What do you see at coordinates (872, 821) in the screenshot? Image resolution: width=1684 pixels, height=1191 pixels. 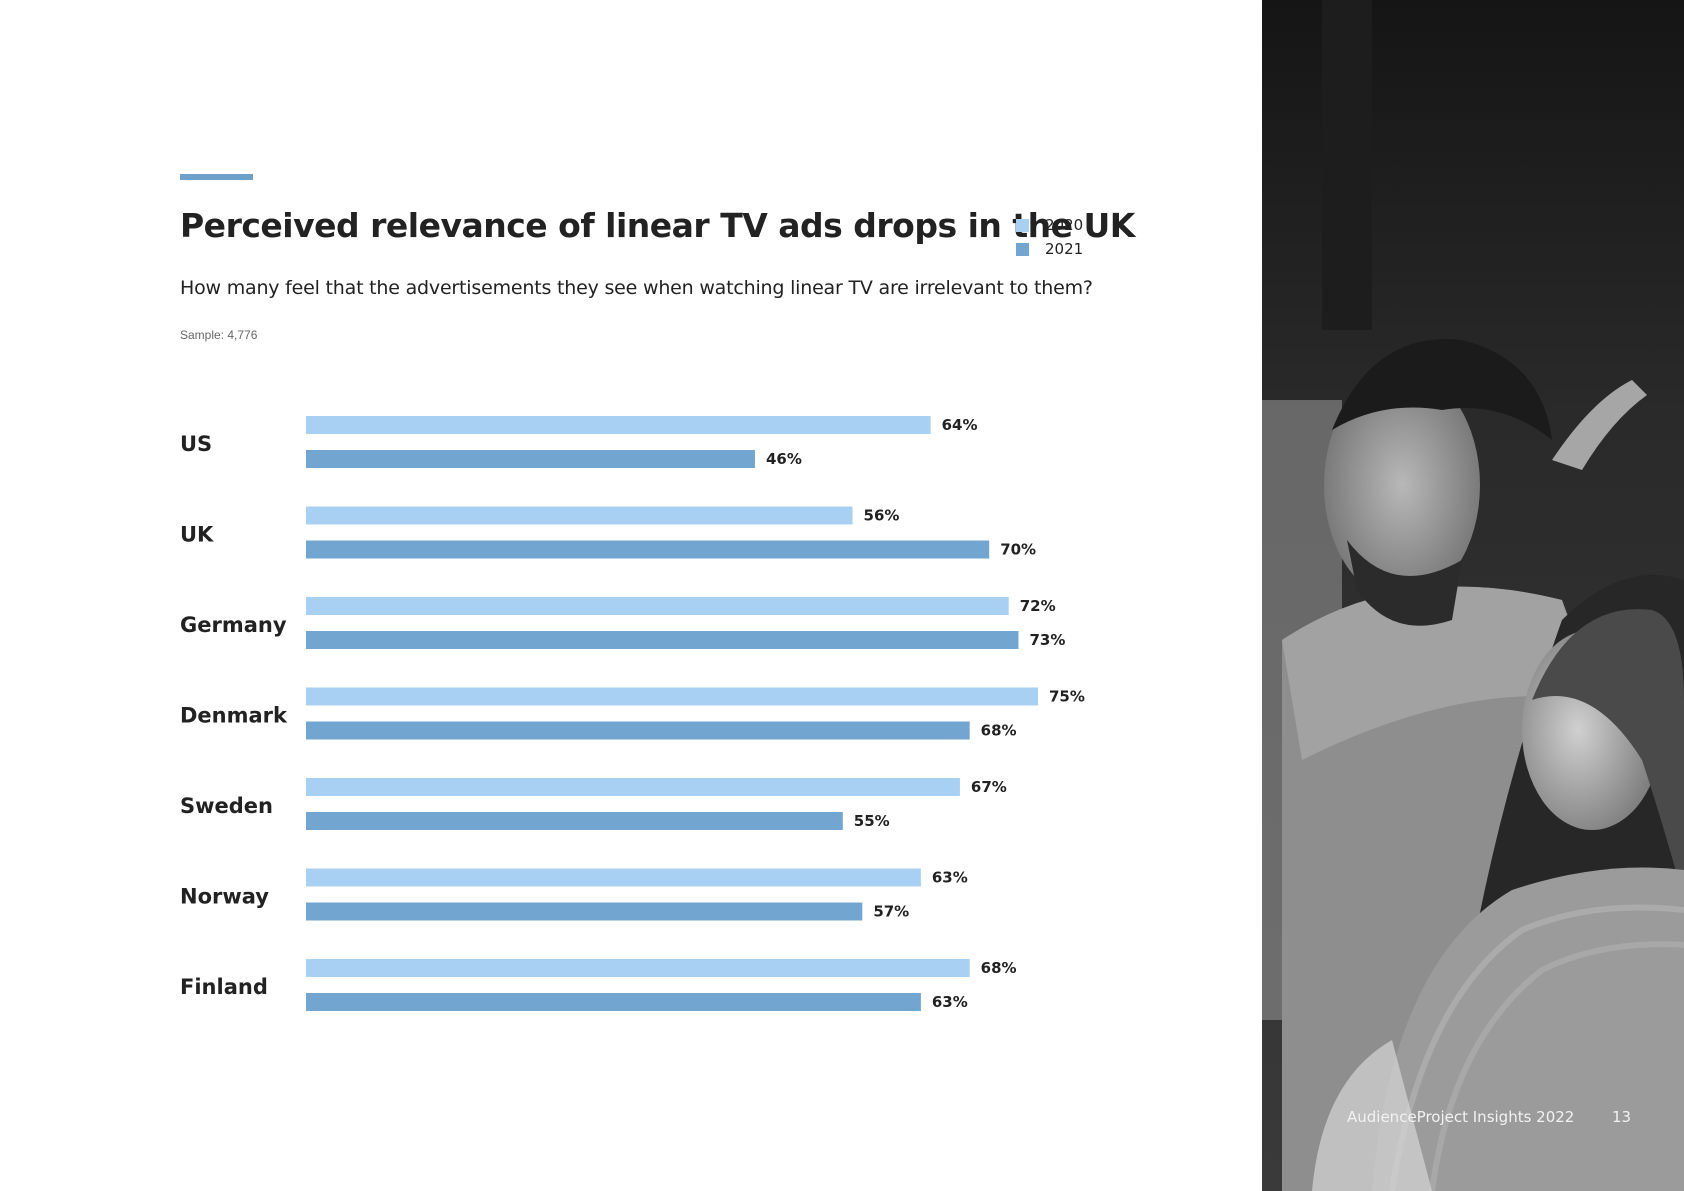 I see `data-label-2021: 55%` at bounding box center [872, 821].